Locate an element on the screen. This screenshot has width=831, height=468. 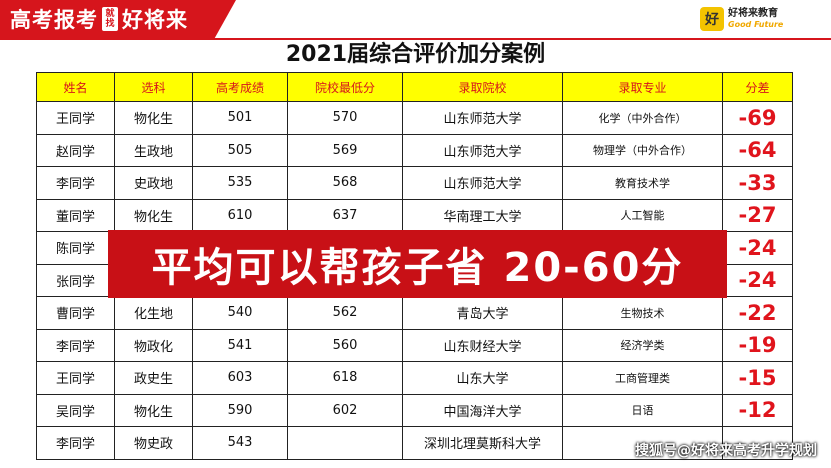
student-name-cell: 曹同学 is located at coordinates (75, 313).